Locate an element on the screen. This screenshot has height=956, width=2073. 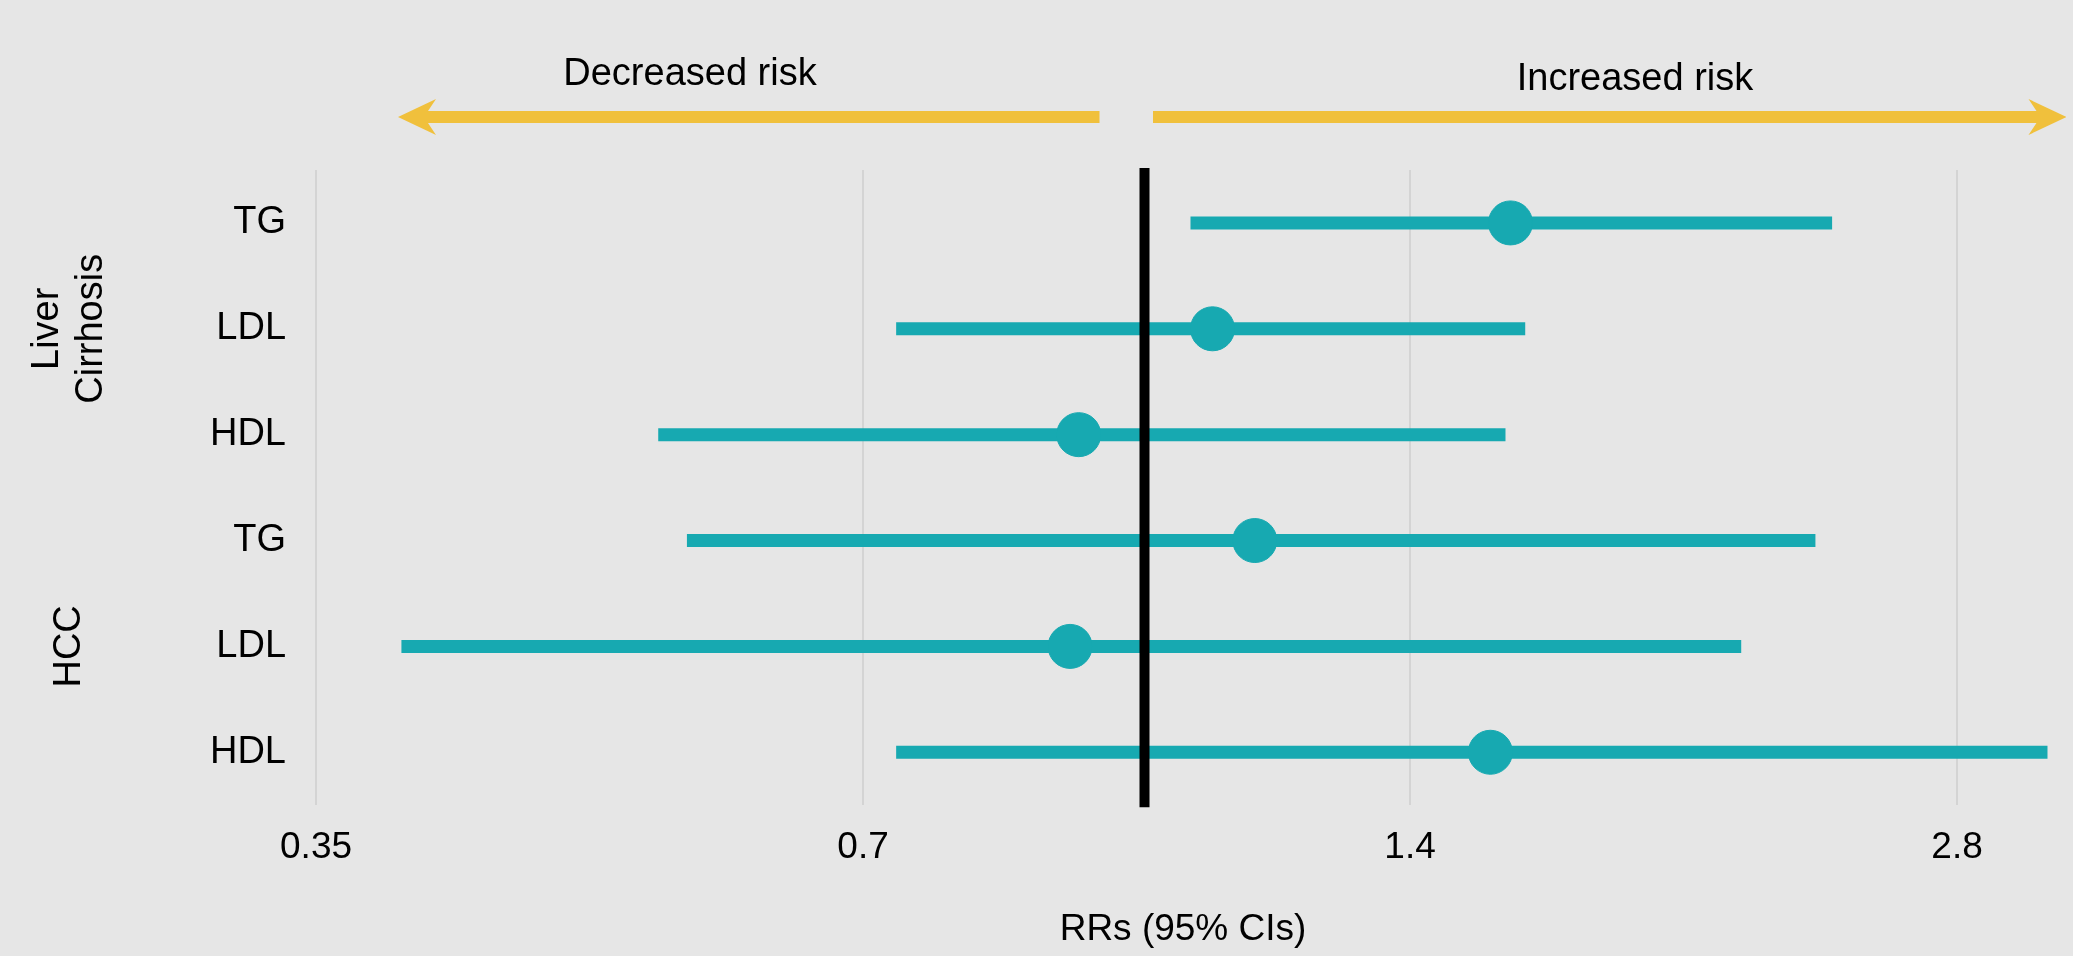
text: Liver Cirrhosis is located at coordinates (67, 328).